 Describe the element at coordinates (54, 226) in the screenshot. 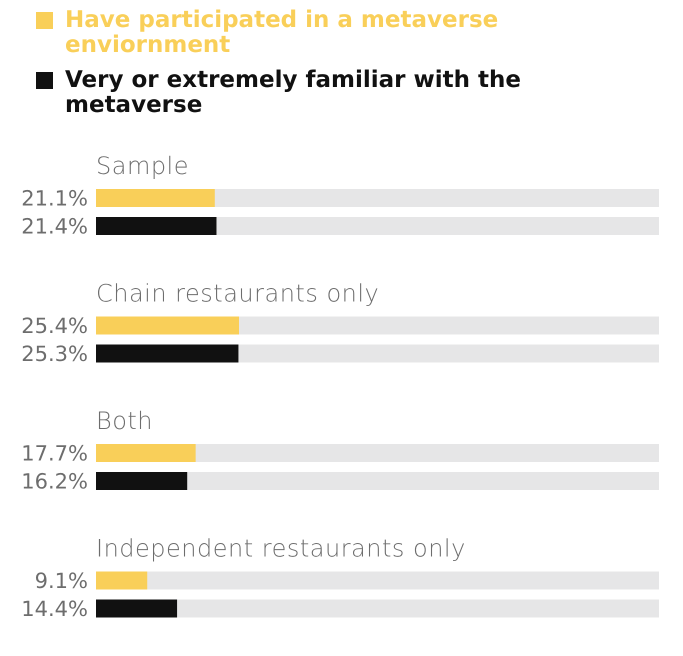

I see `data-label: 21.4%` at that location.